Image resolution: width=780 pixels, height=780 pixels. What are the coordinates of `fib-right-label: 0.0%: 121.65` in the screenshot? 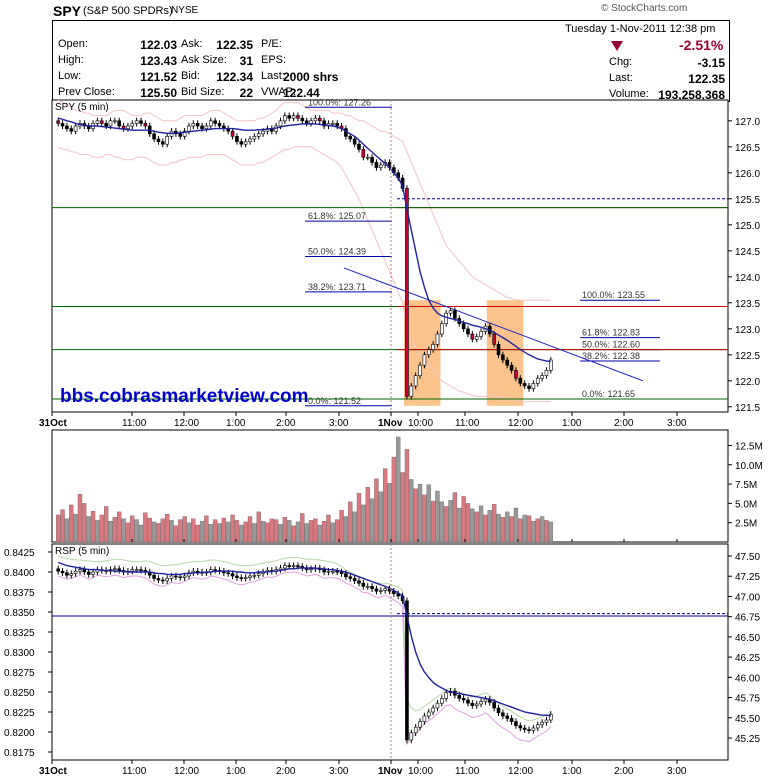 It's located at (608, 394).